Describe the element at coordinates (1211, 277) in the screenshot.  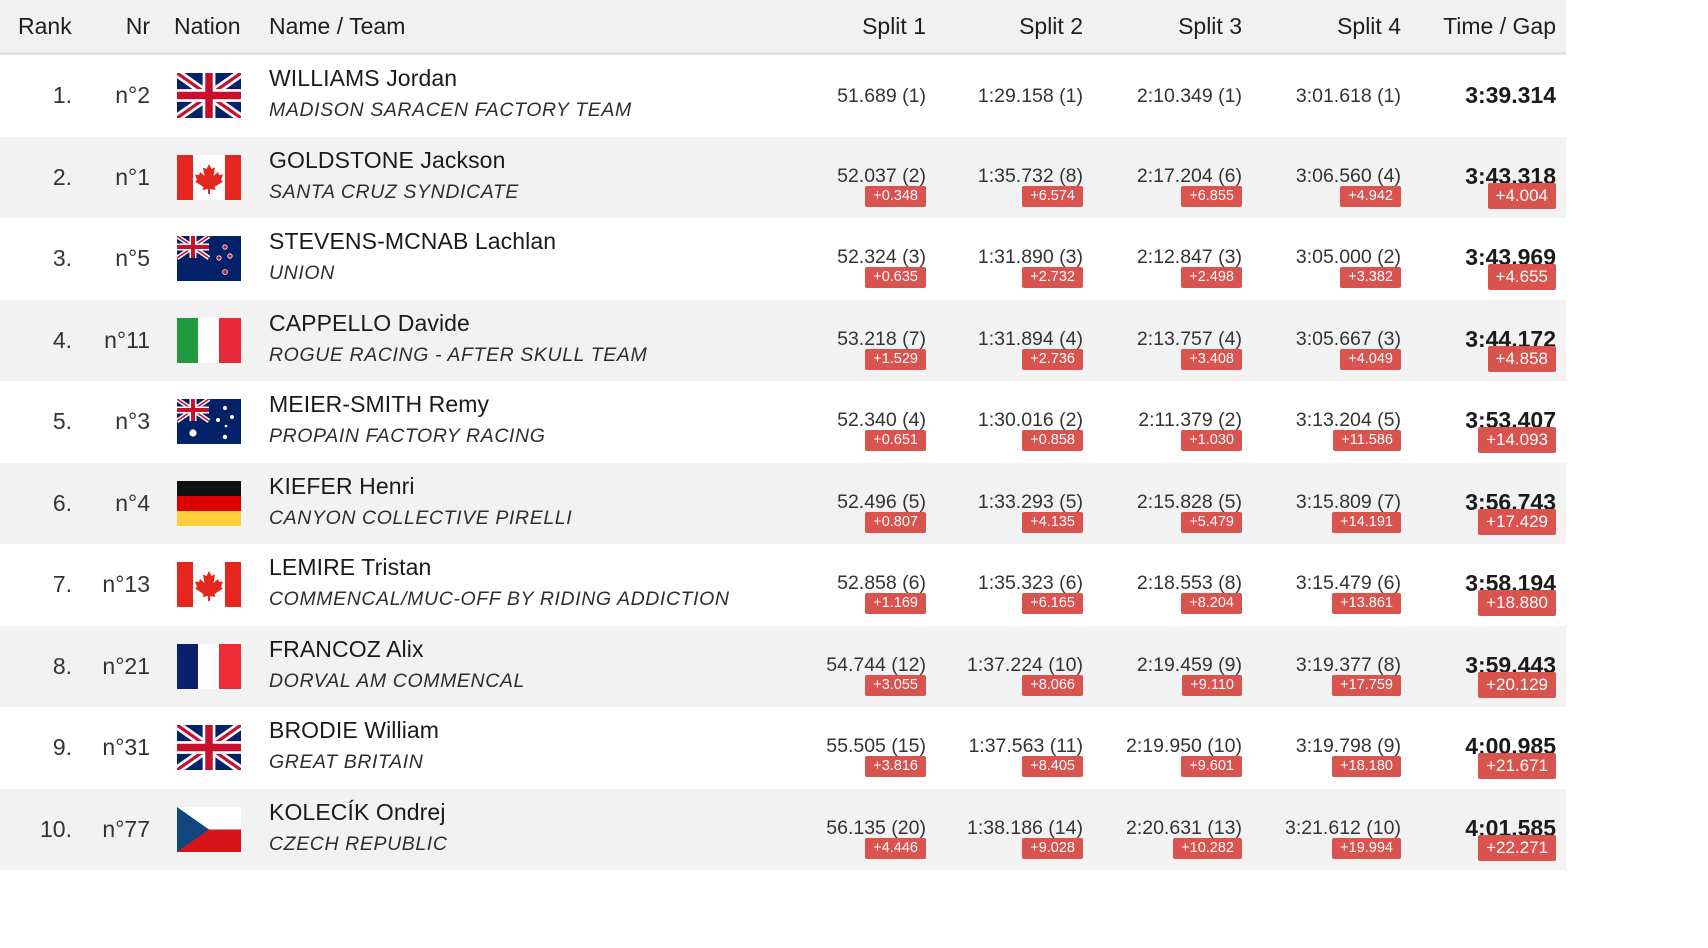
I see `split-3-gap-badge: +2.498` at that location.